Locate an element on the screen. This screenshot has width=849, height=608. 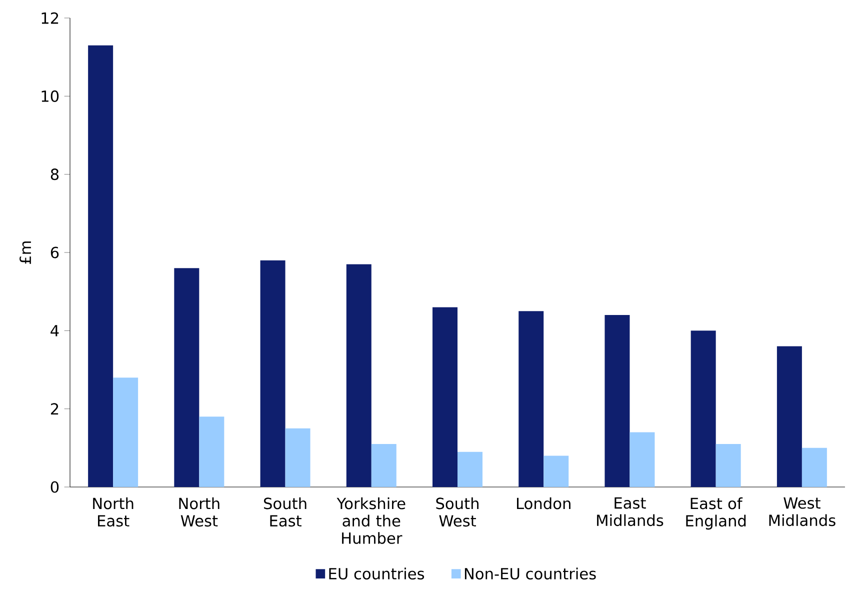
y-axis-title: £m is located at coordinates (25, 252).